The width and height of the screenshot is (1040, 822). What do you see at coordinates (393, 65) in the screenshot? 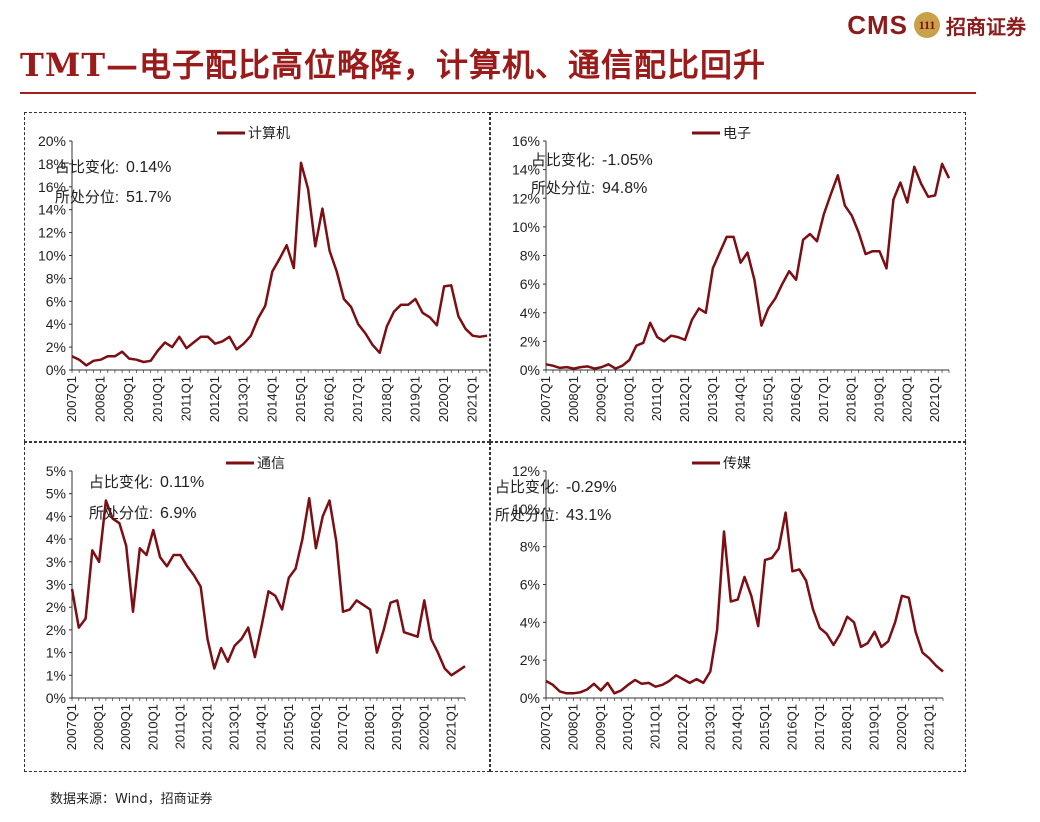
I see `page-title: TMT—电子配比高位略降，计算机、通信配比回升` at bounding box center [393, 65].